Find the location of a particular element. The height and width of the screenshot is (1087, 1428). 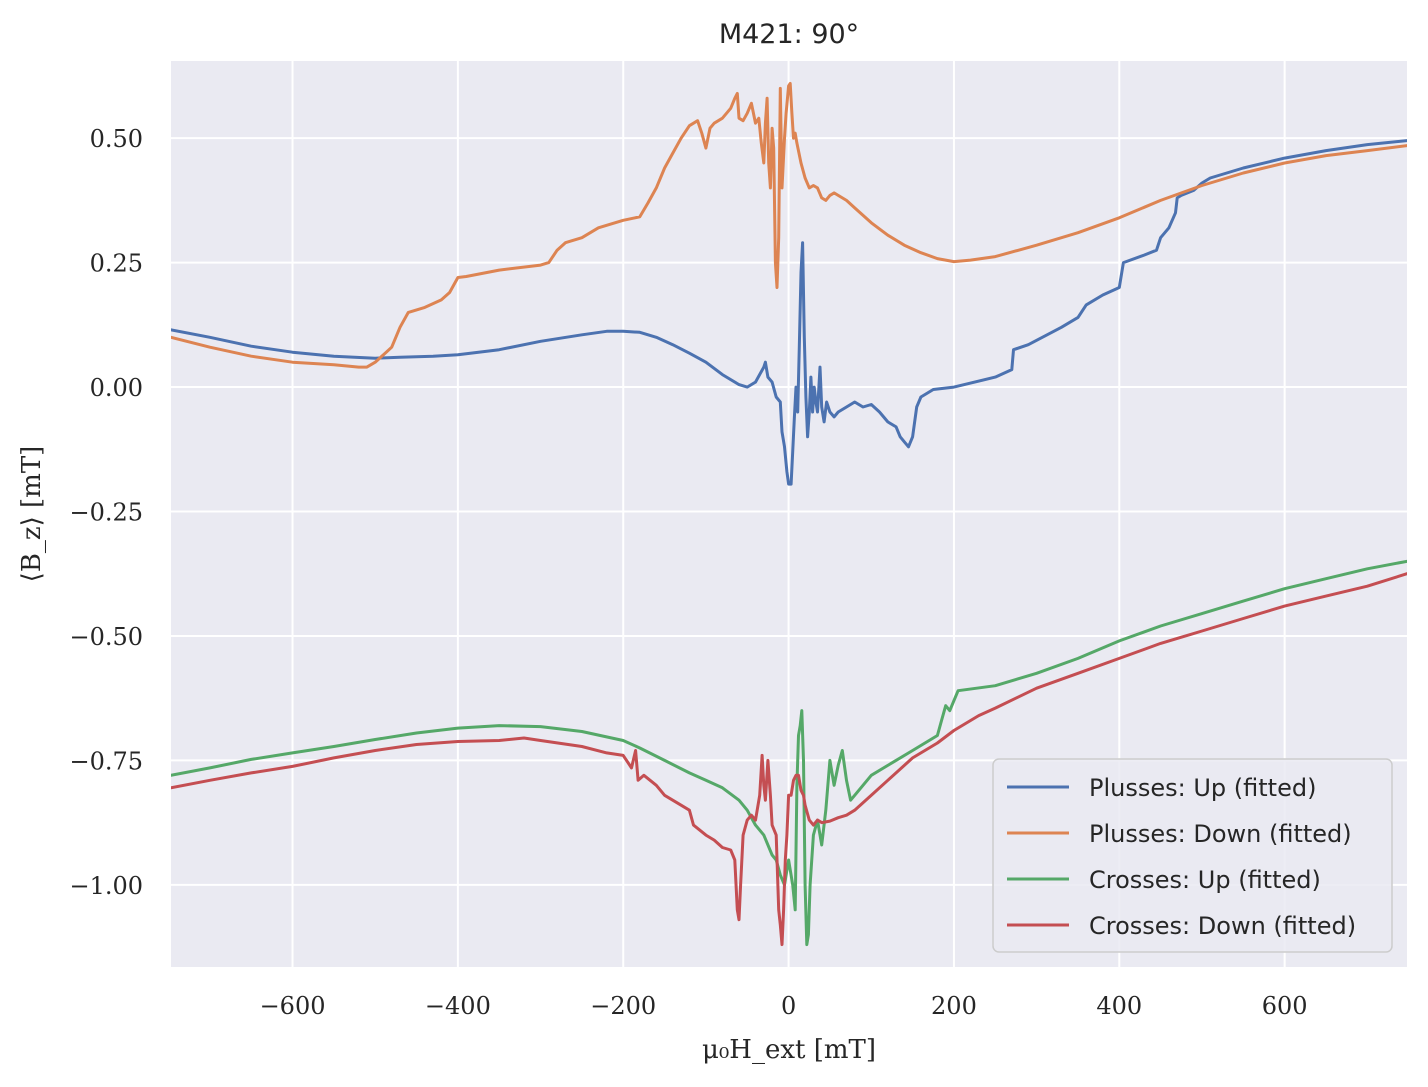

y-axis-label: ⟨B_z⟩ [mT] is located at coordinates (32, 514).